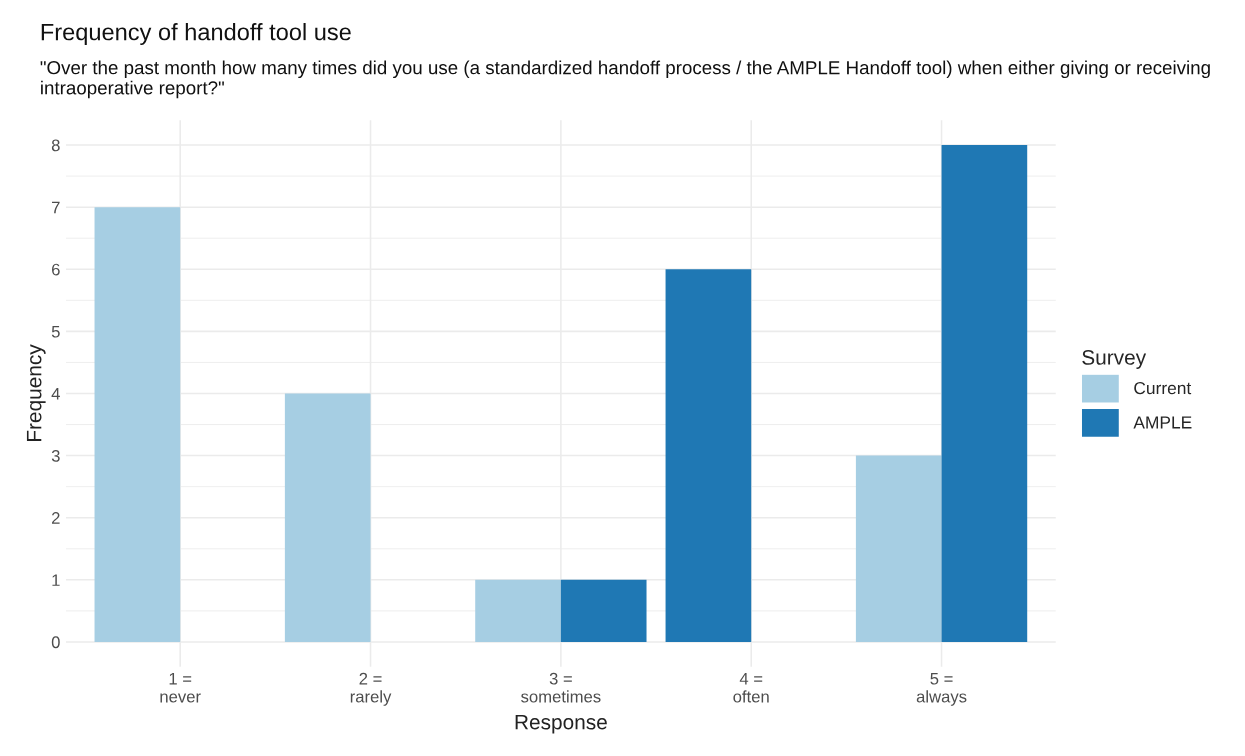  Describe the element at coordinates (55, 331) in the screenshot. I see `y-tick-label: 5` at that location.